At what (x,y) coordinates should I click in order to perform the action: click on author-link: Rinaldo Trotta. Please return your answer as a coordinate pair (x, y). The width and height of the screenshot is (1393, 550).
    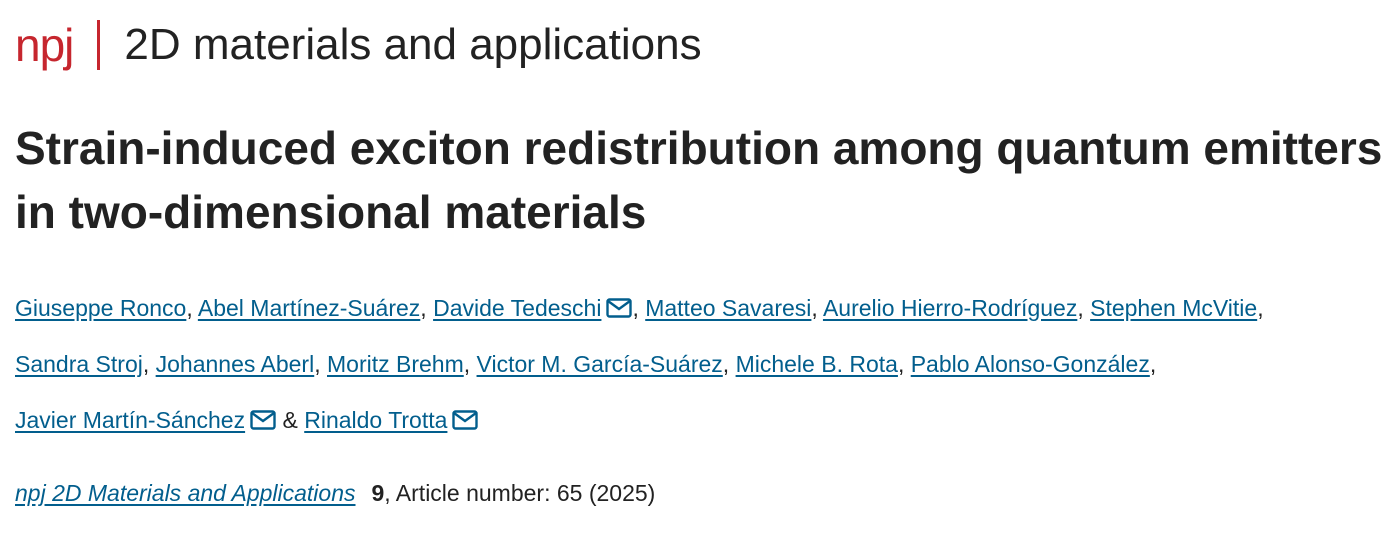
    Looking at the image, I should click on (376, 420).